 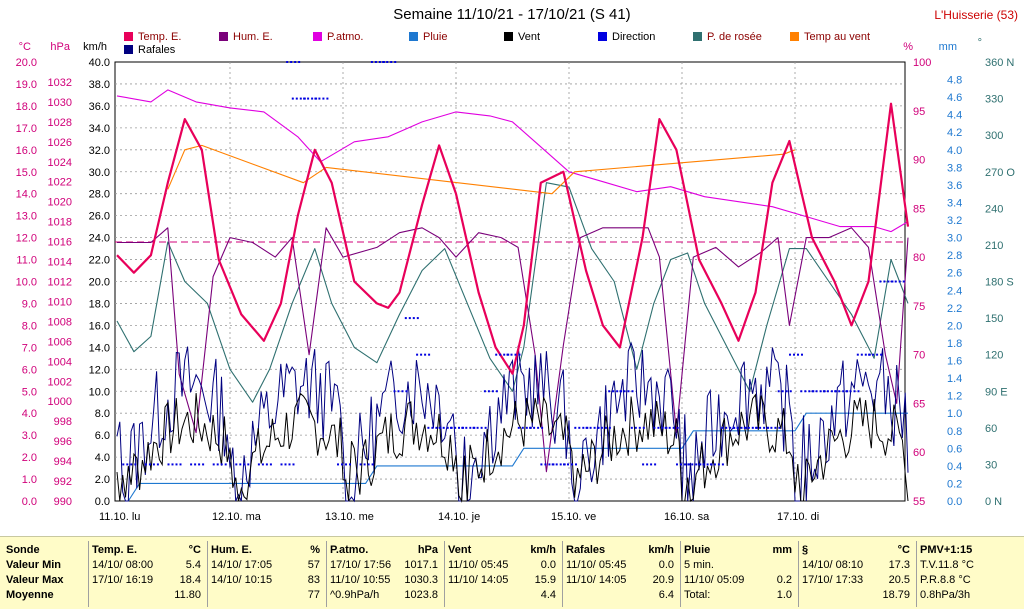 What do you see at coordinates (60, 283) in the screenshot?
I see `press-tick-label: 1012` at bounding box center [60, 283].